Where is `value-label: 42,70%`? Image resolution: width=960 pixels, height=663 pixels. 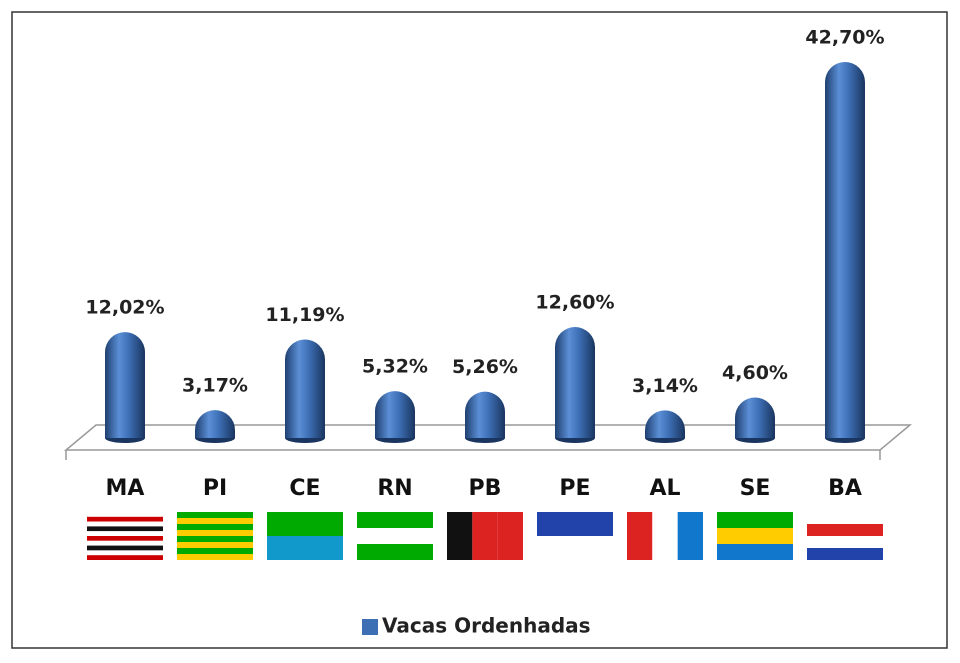
value-label: 42,70% is located at coordinates (844, 38).